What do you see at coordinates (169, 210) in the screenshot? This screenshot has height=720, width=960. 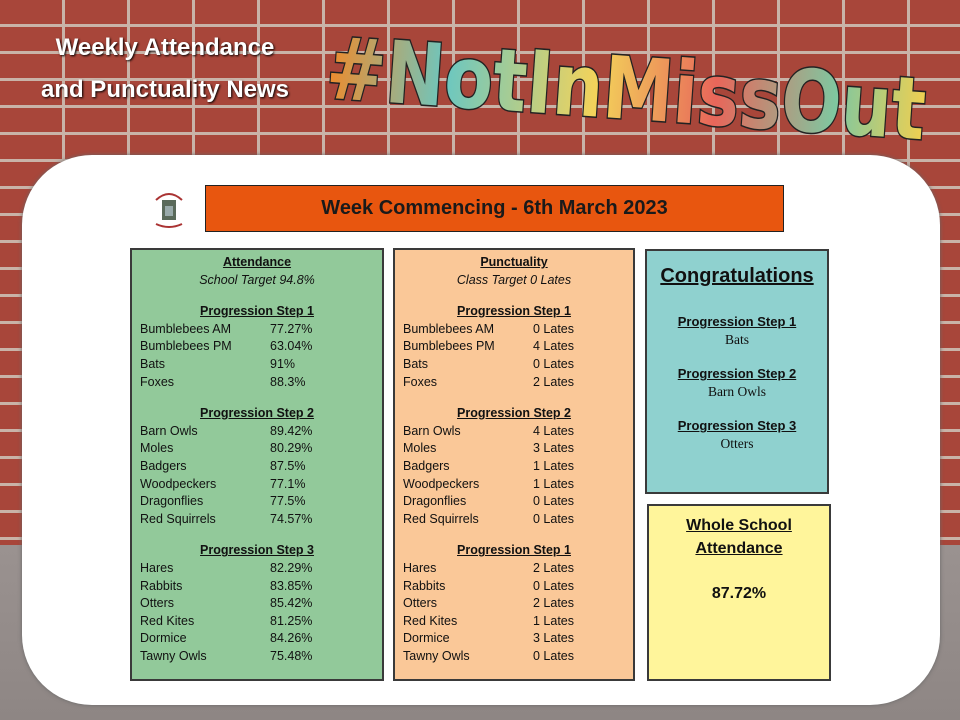 I see `school-logo` at bounding box center [169, 210].